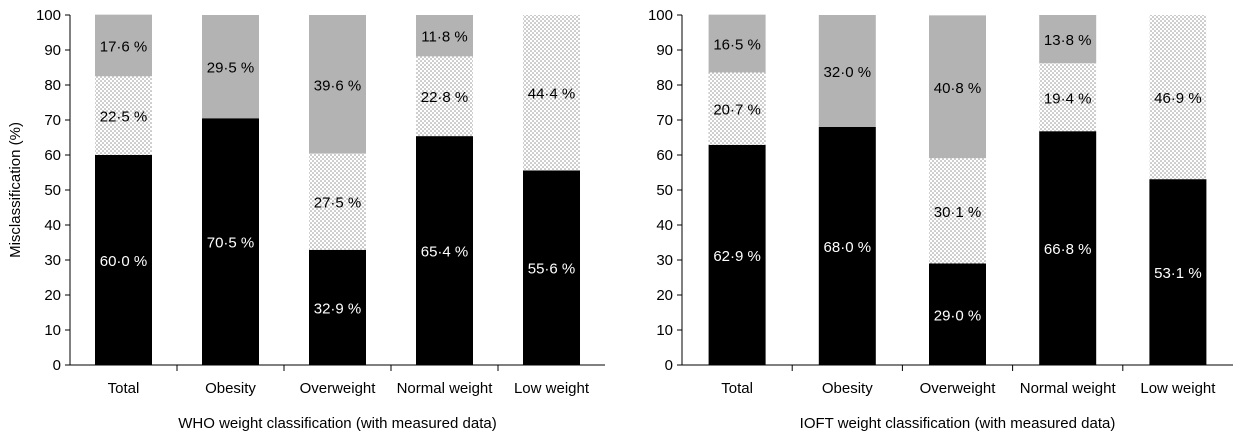  I want to click on bar-data-label: 62·9 %, so click(737, 256).